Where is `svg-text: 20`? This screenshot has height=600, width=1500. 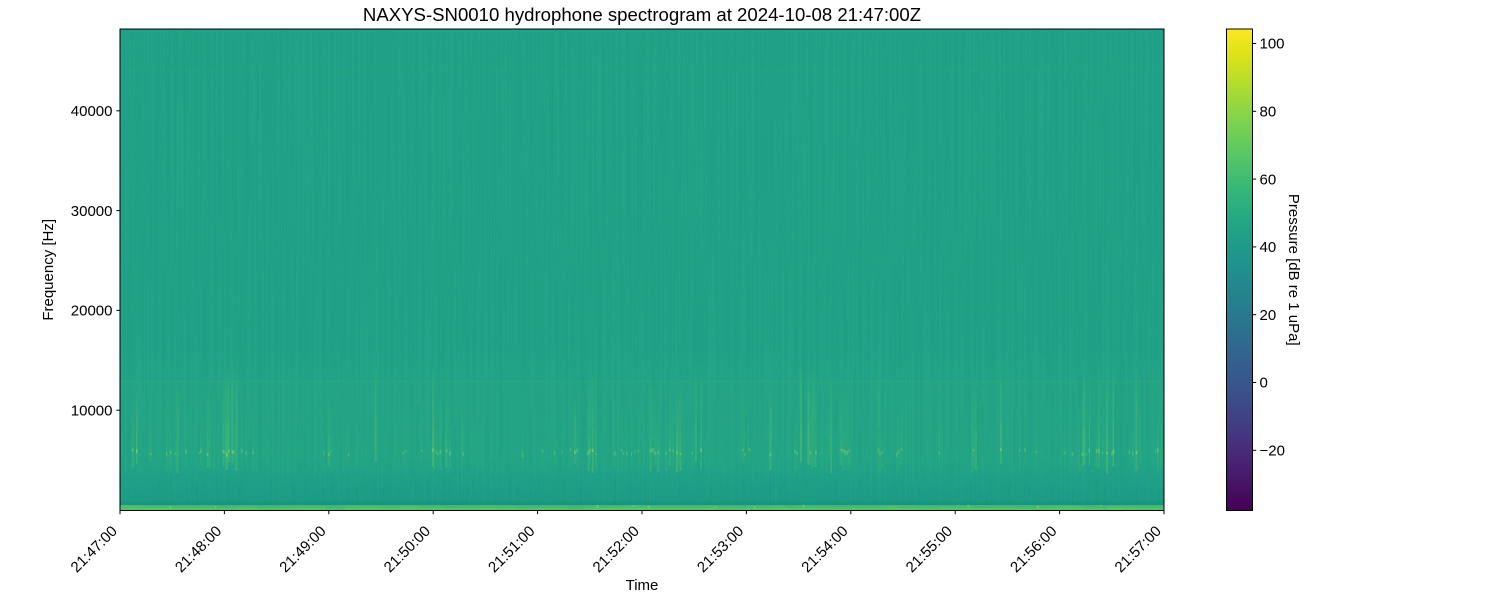 svg-text: 20 is located at coordinates (1268, 315).